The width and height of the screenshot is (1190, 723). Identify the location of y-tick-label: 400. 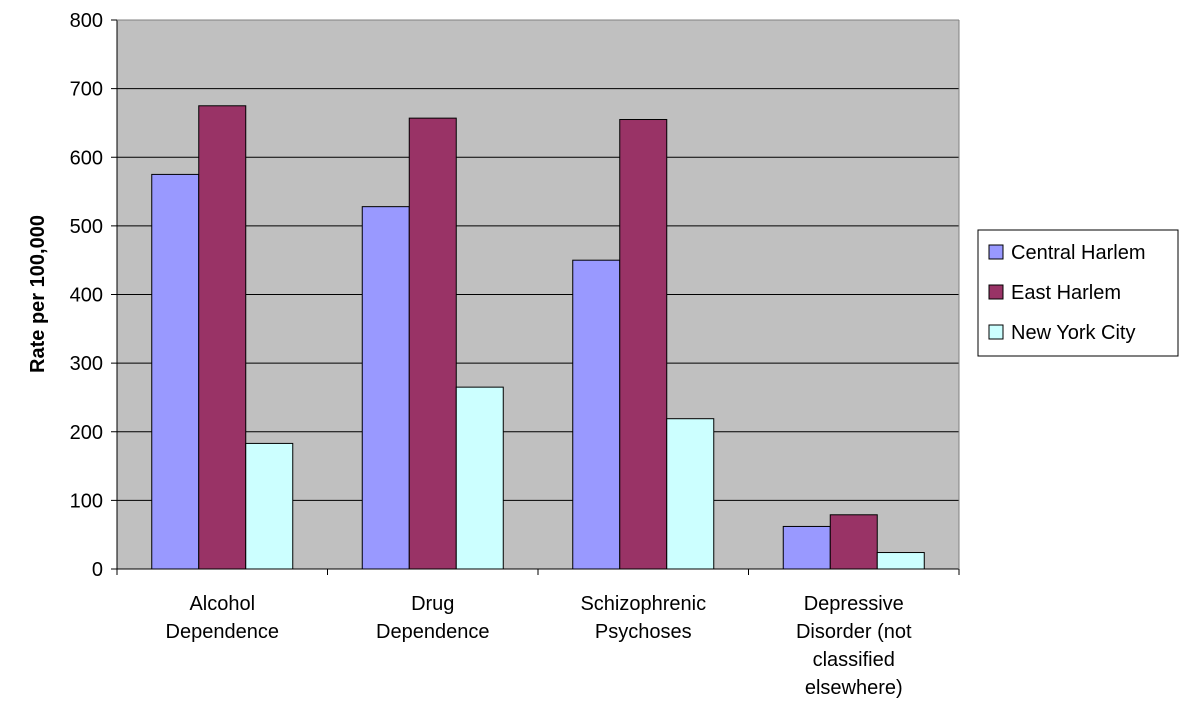
(86, 296).